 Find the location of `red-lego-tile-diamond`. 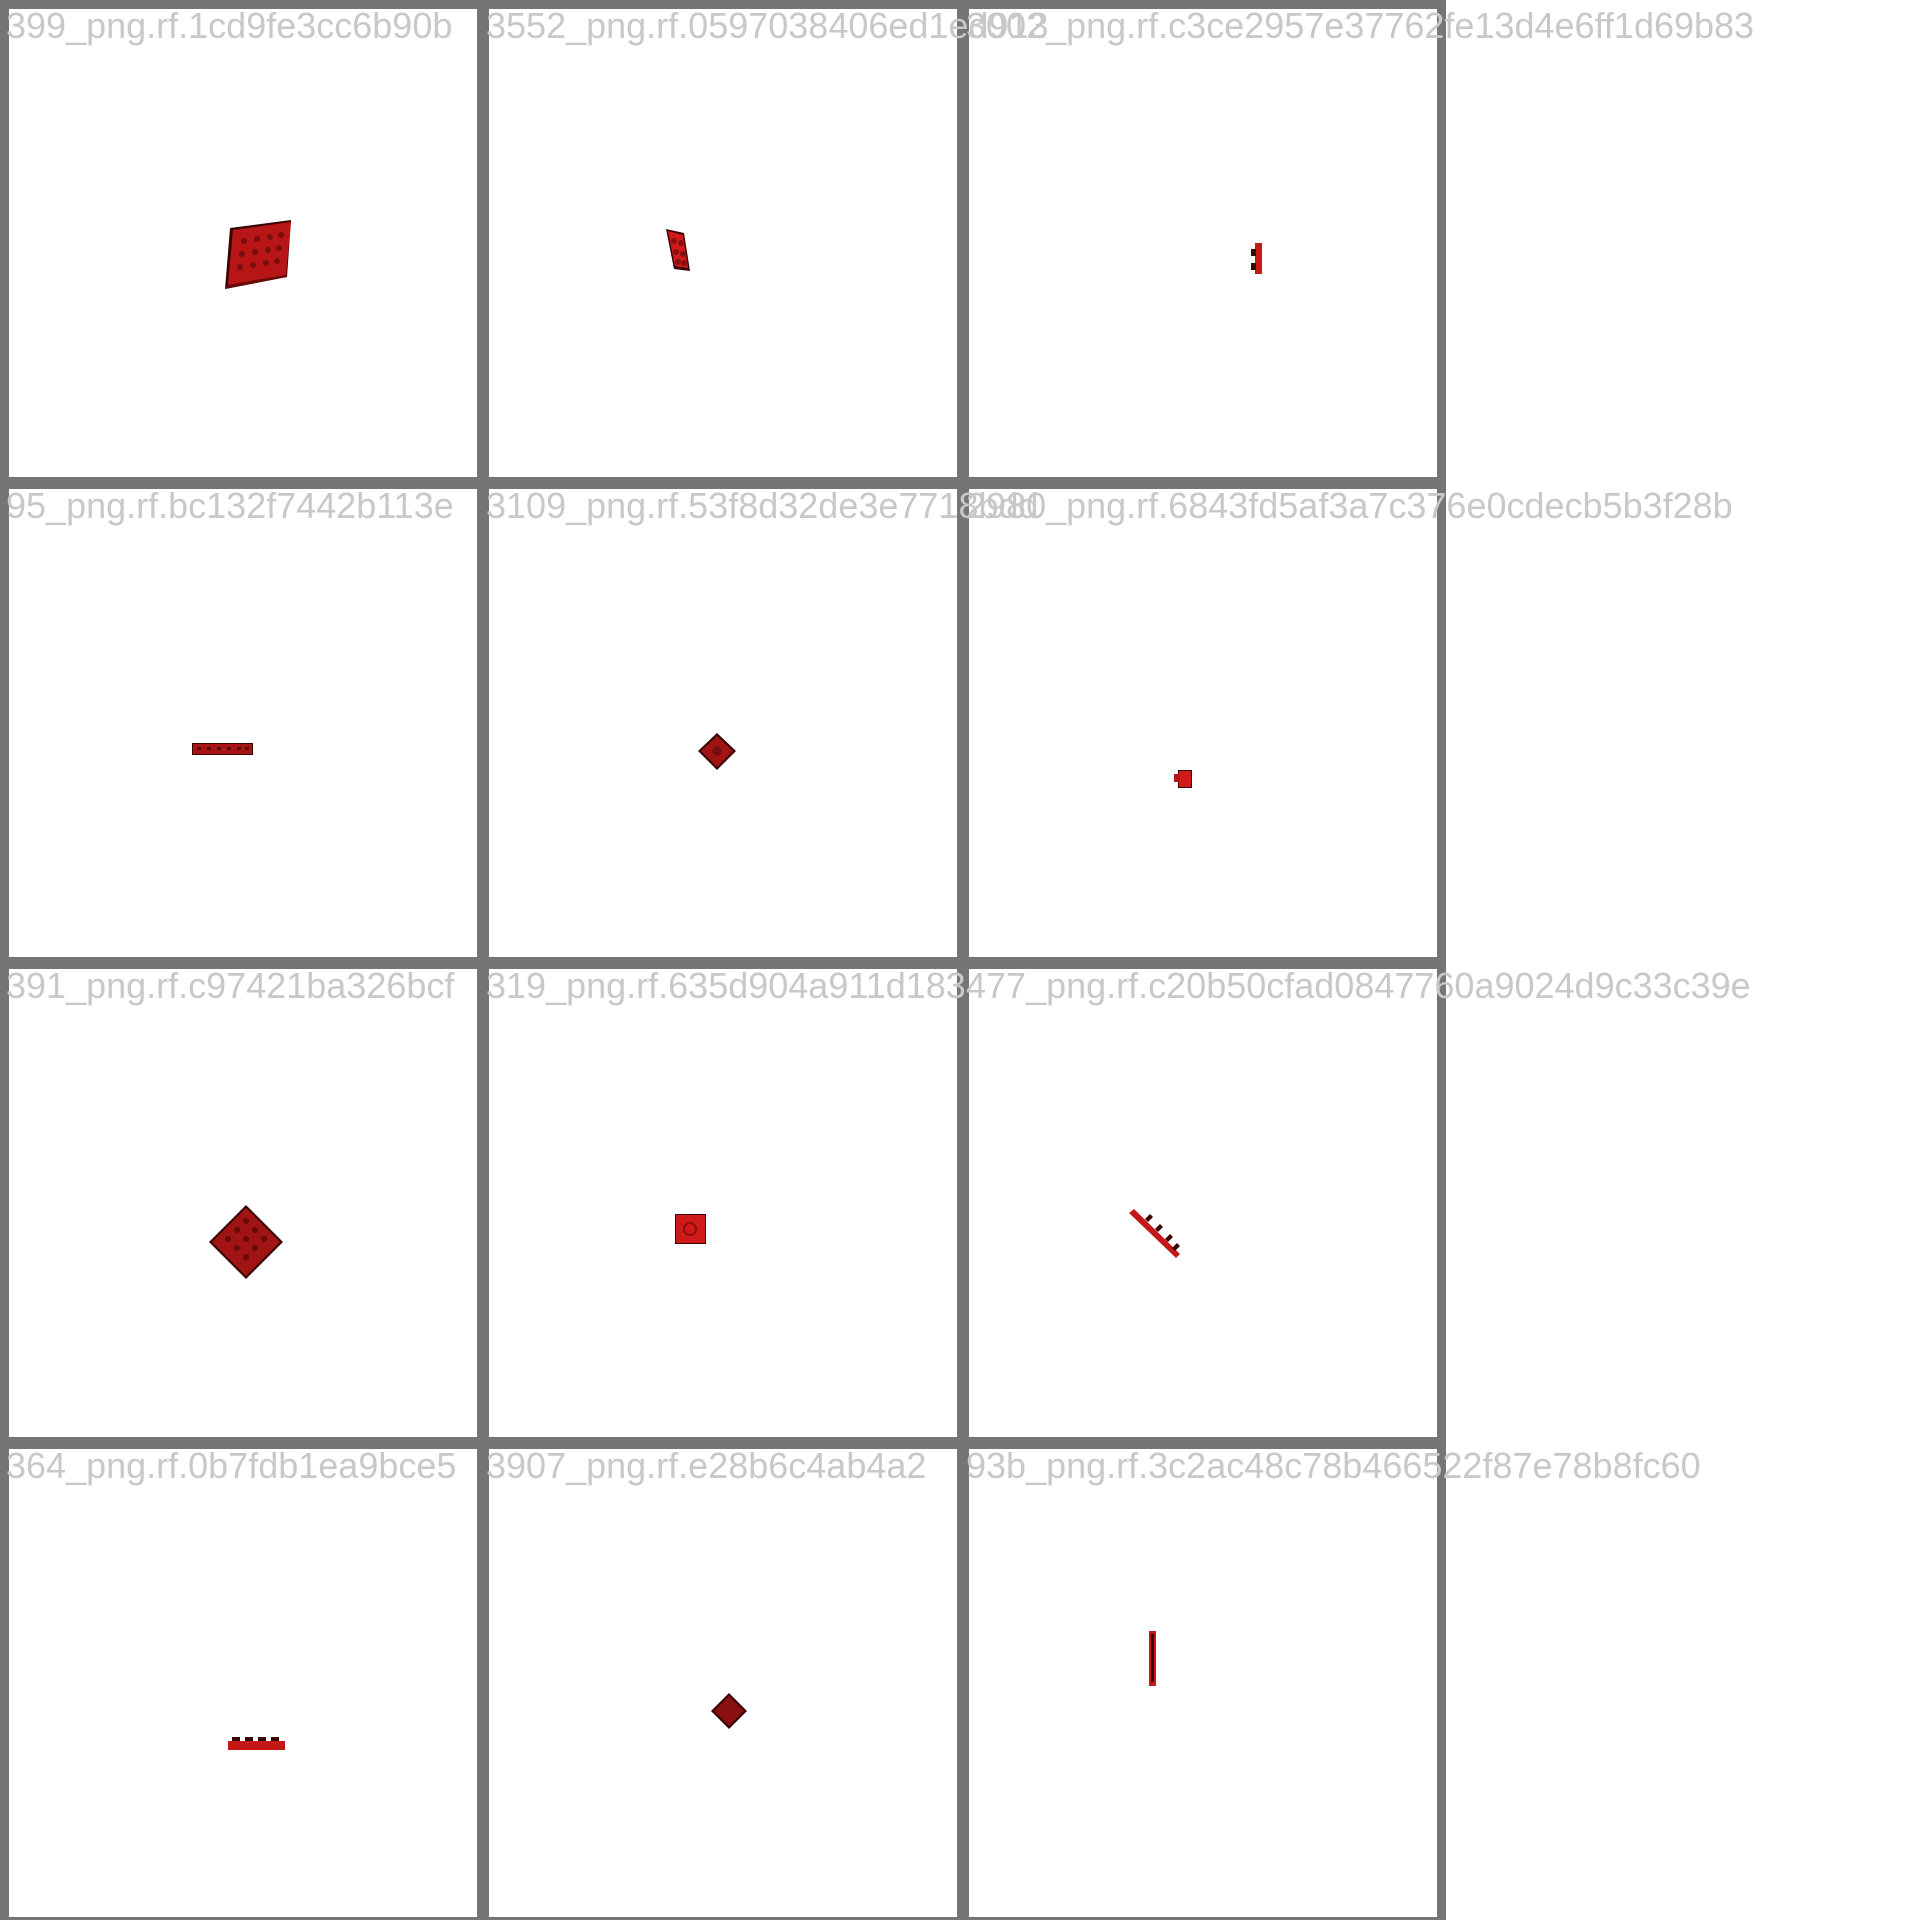

red-lego-tile-diamond is located at coordinates (717, 751).